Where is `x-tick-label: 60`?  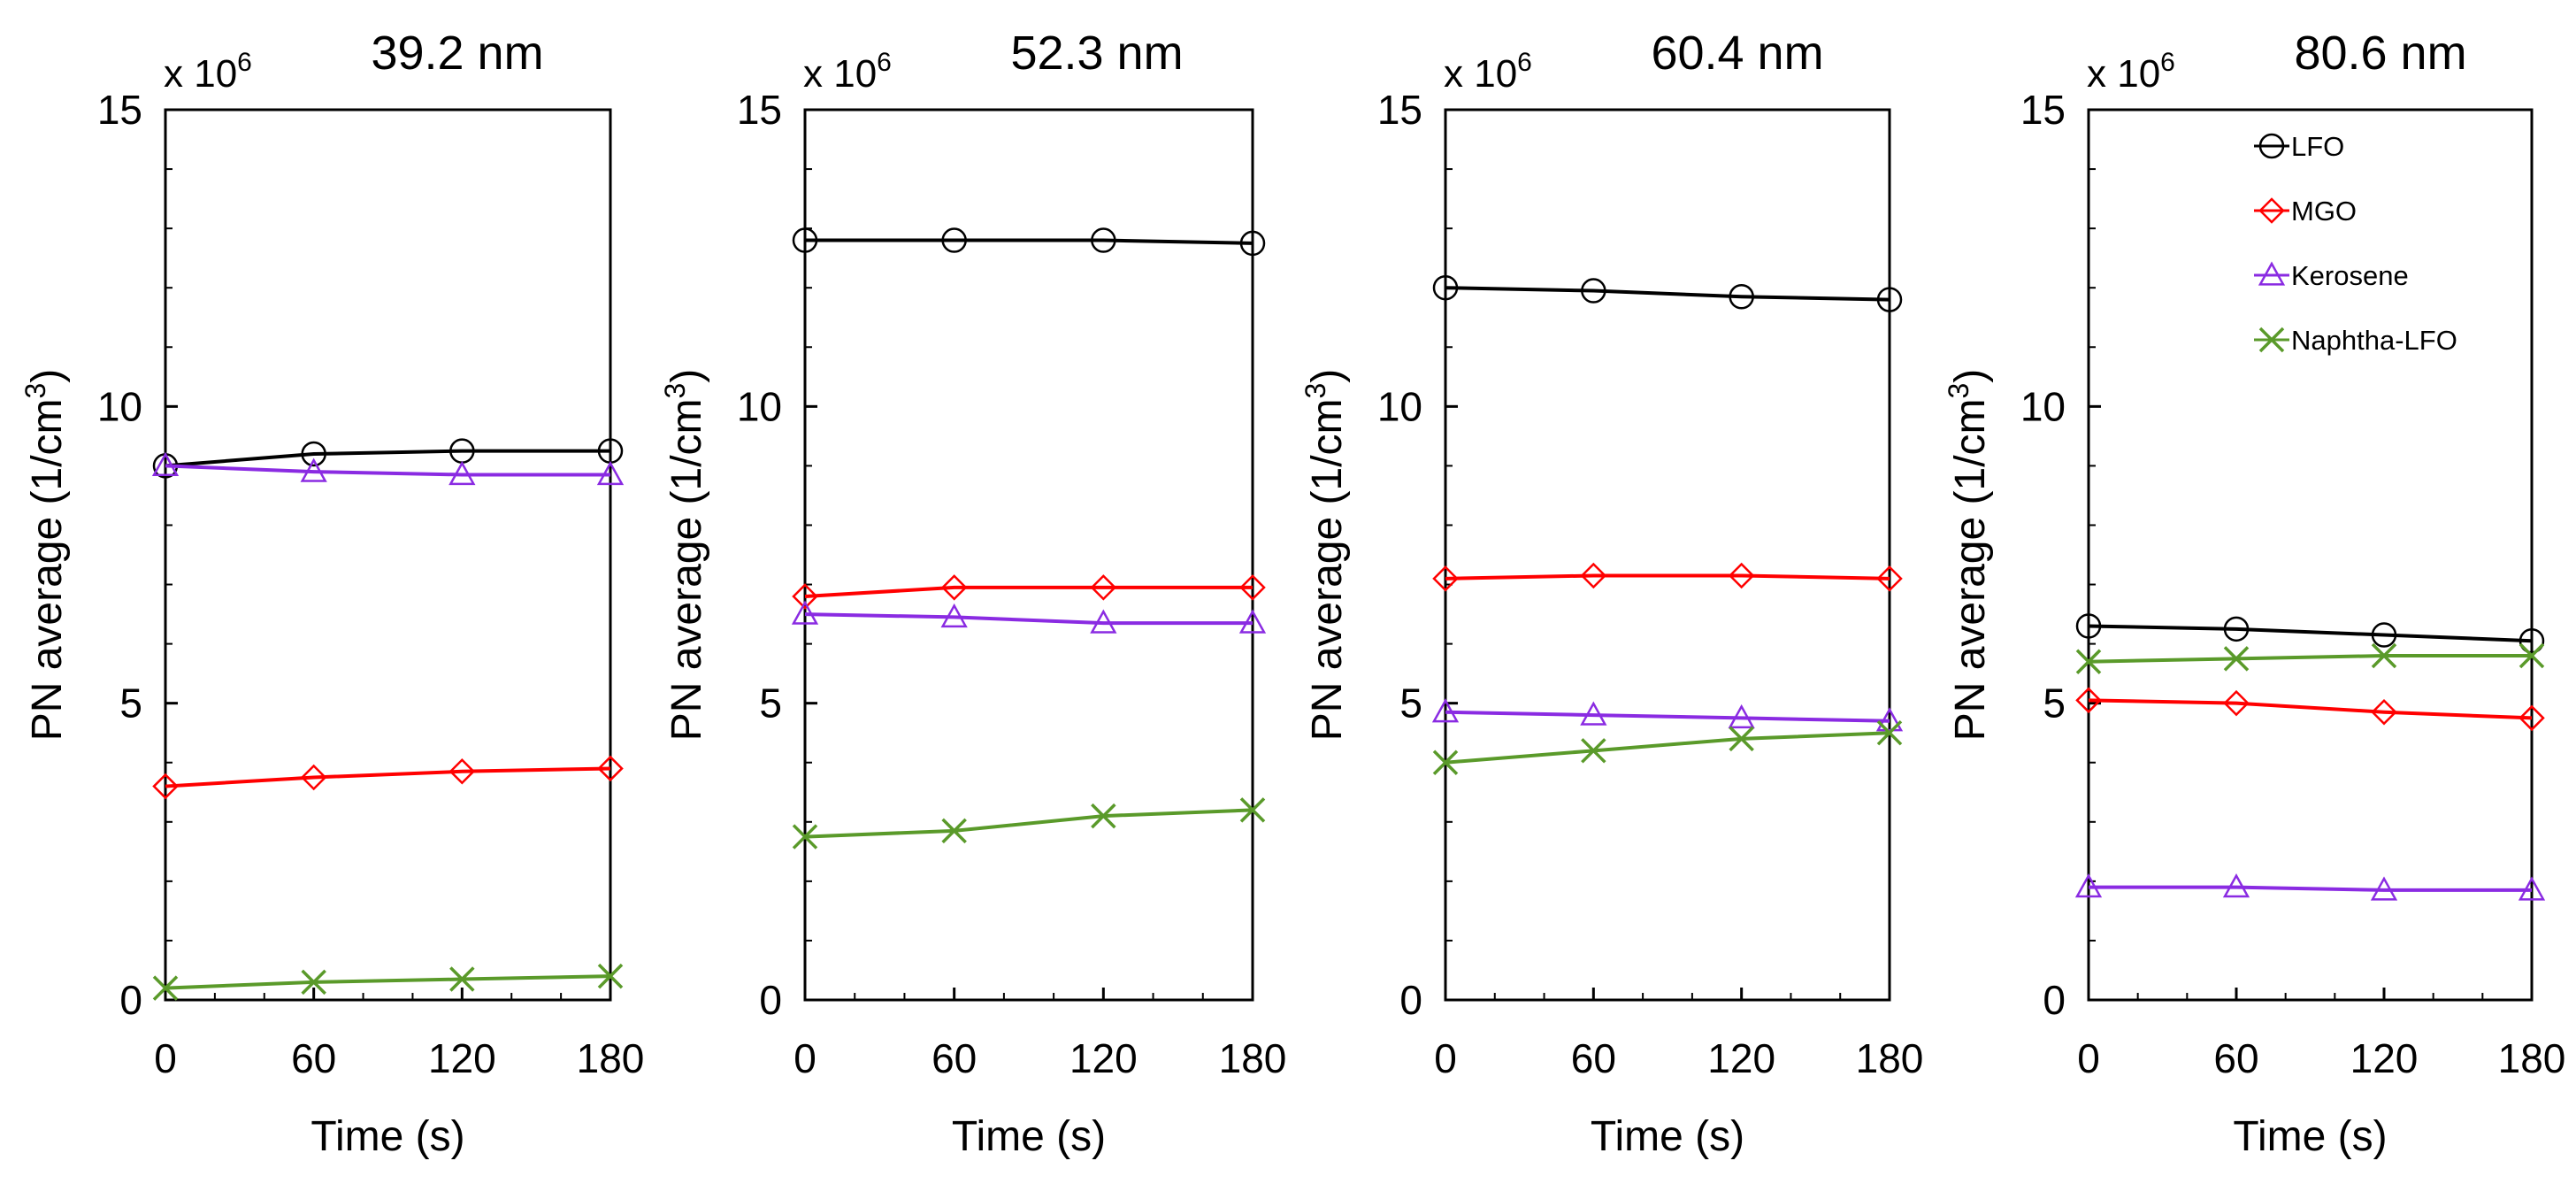 x-tick-label: 60 is located at coordinates (313, 1058).